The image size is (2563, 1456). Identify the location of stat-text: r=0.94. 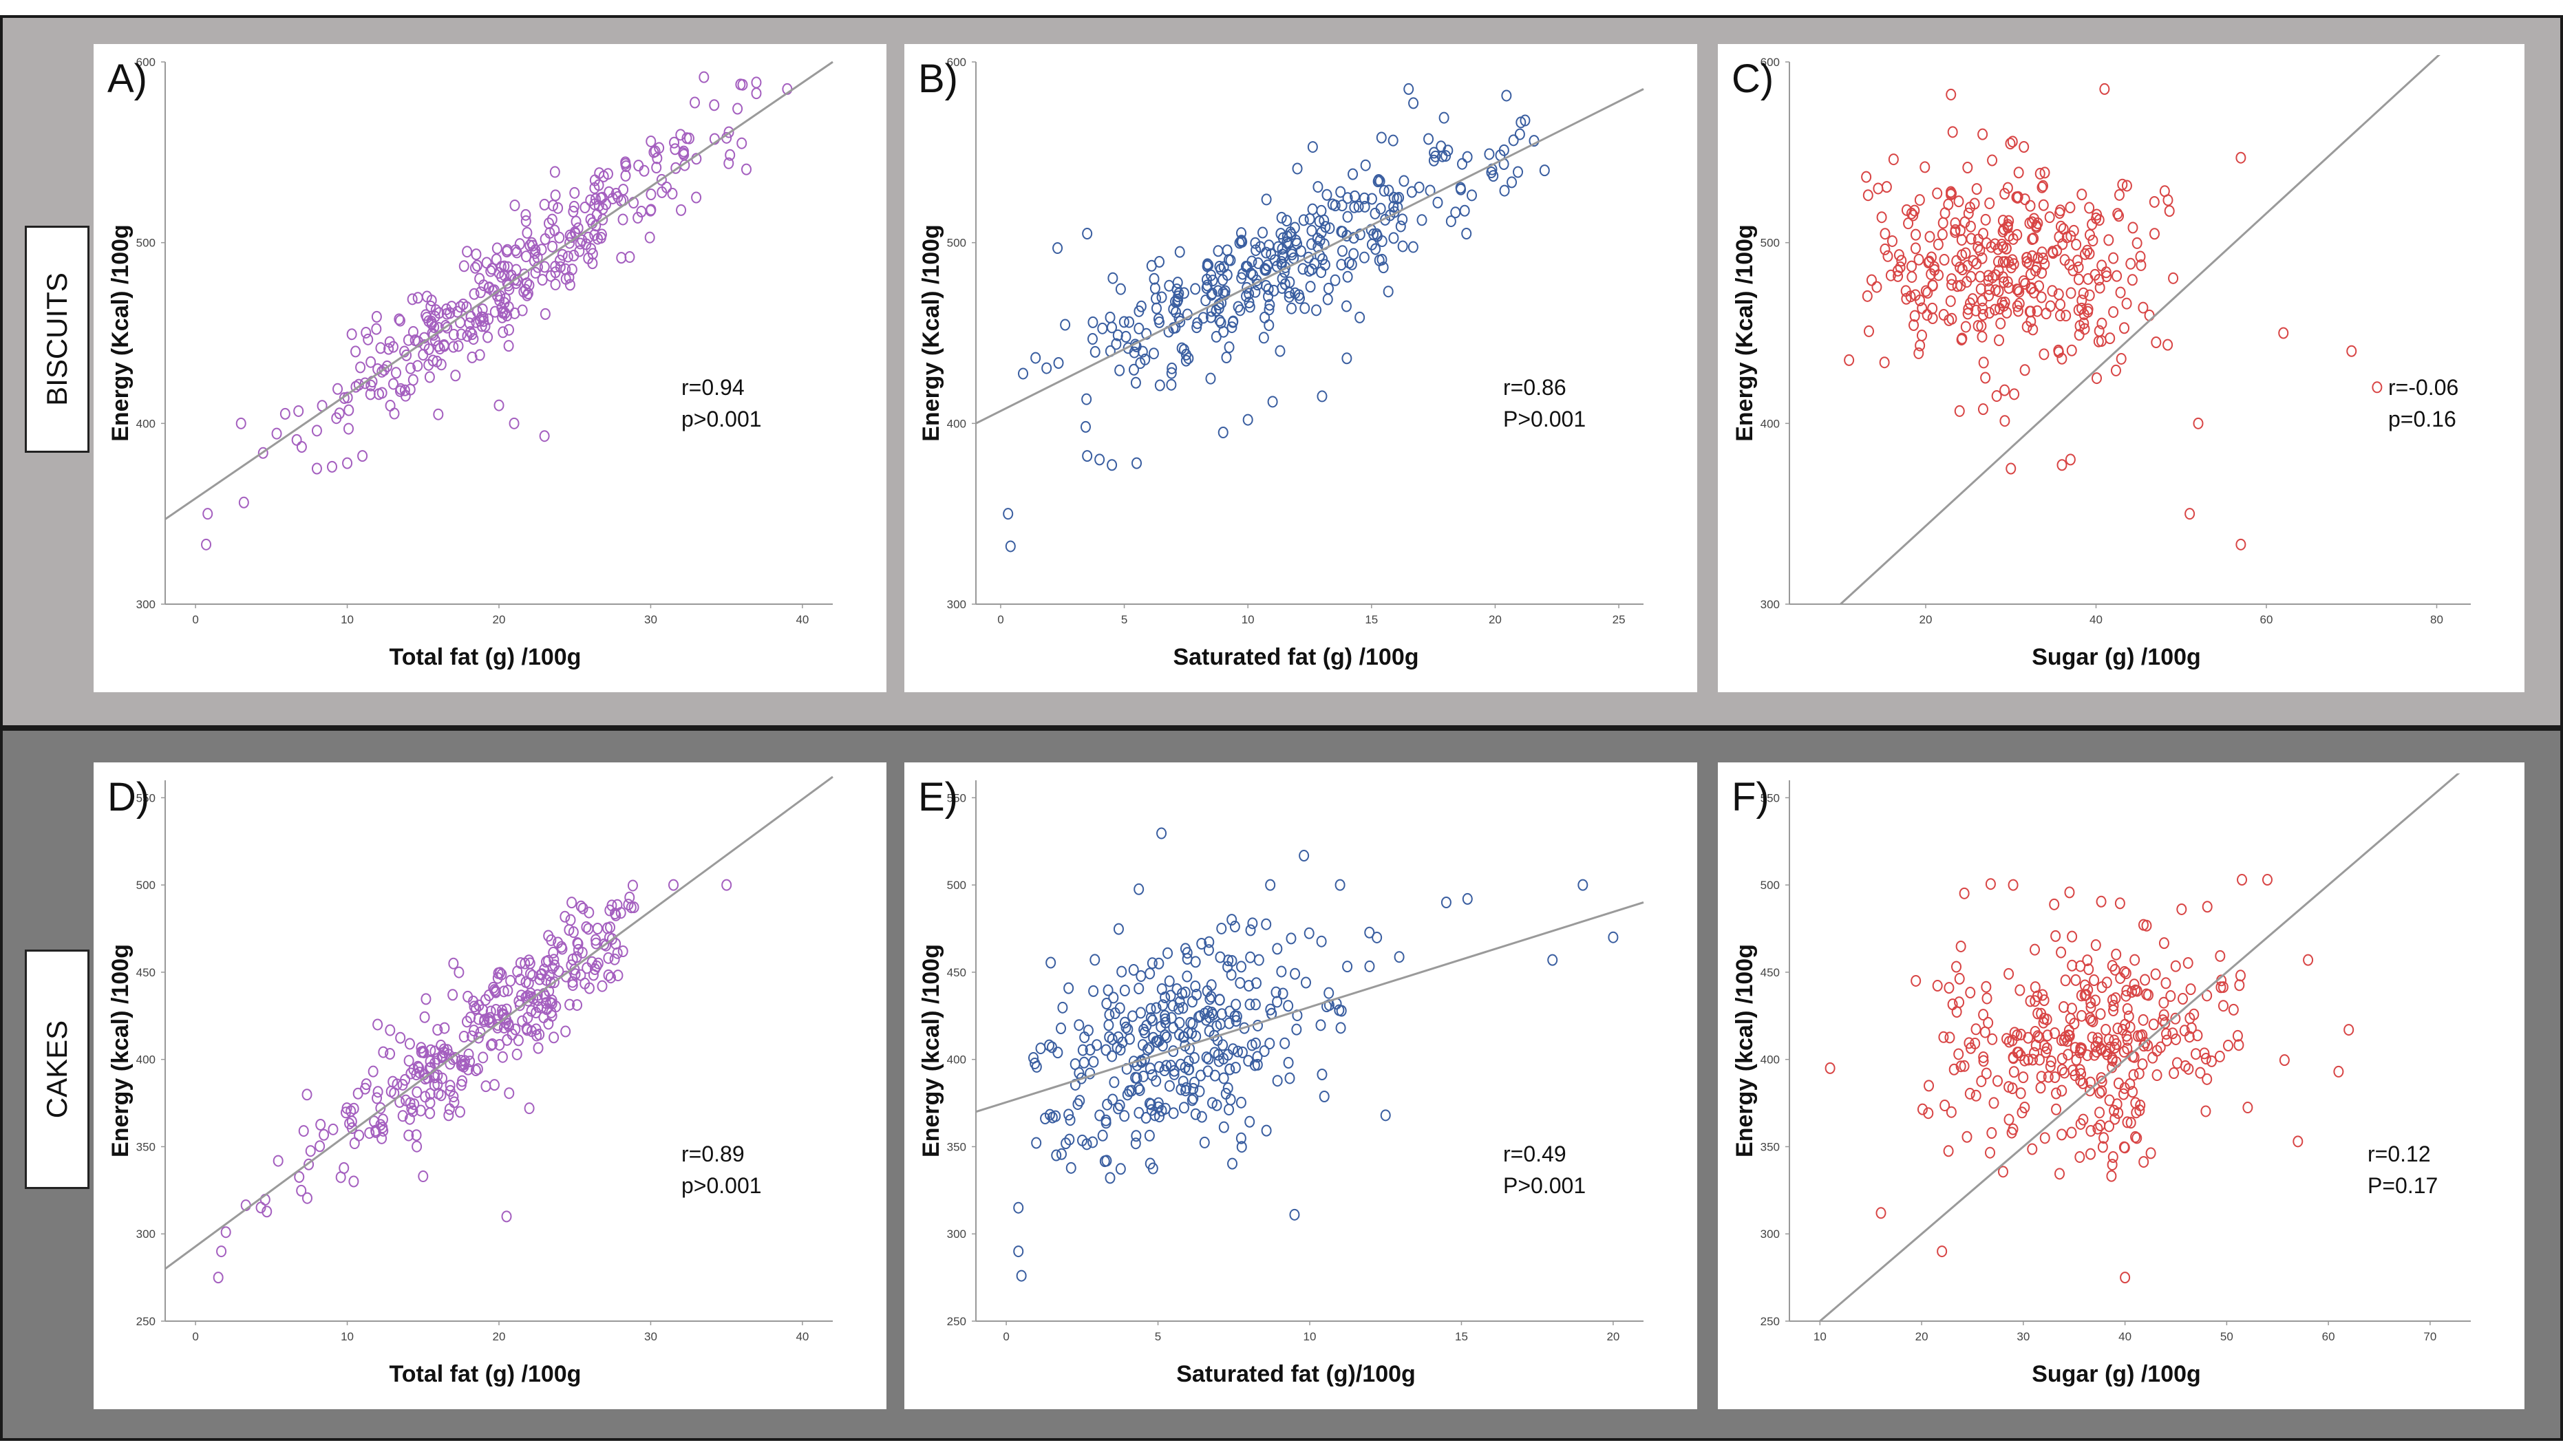
(713, 387).